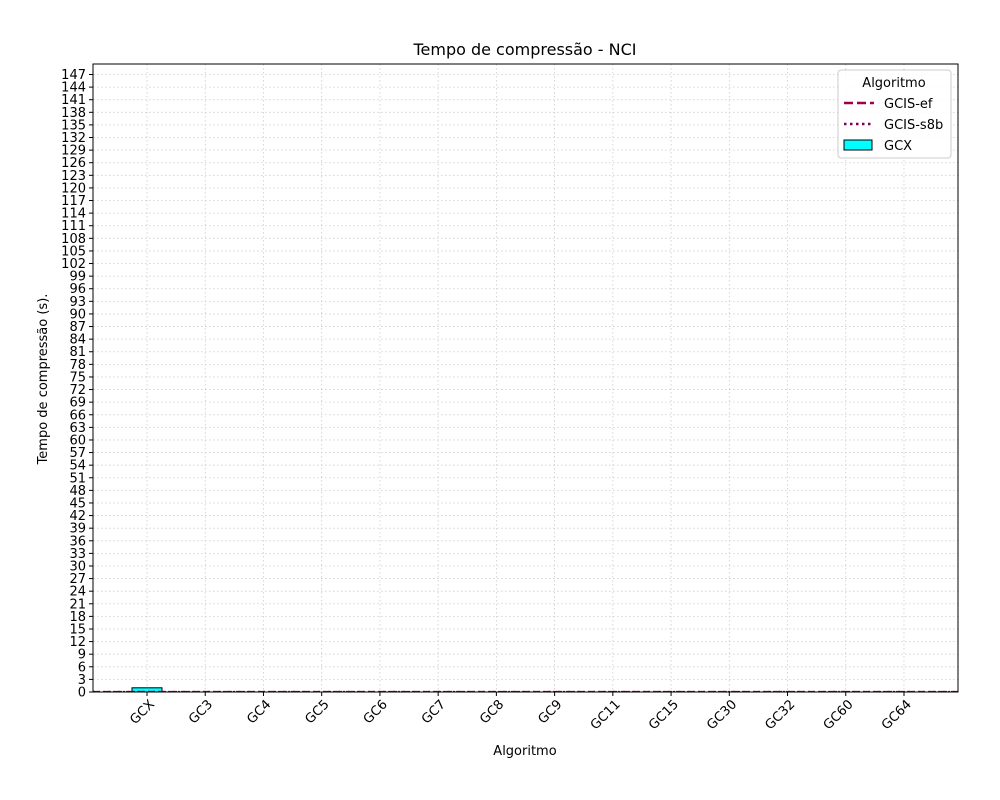 The width and height of the screenshot is (1000, 800). I want to click on y-tick-label: 138, so click(73, 113).